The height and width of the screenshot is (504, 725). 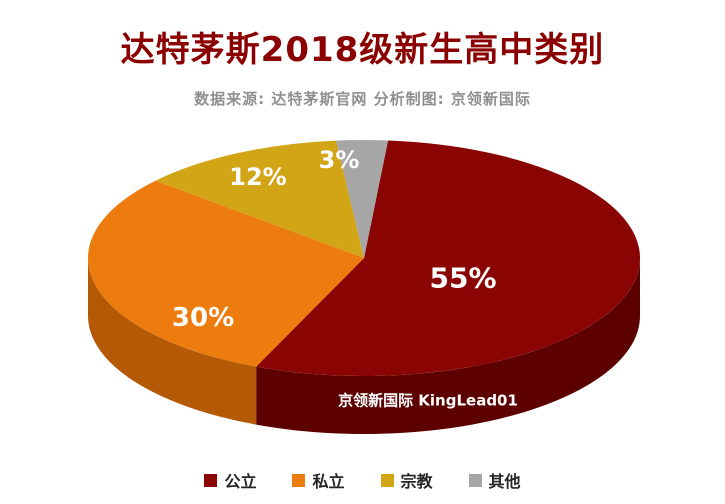 What do you see at coordinates (339, 160) in the screenshot?
I see `pie-percent-label-other: 3%` at bounding box center [339, 160].